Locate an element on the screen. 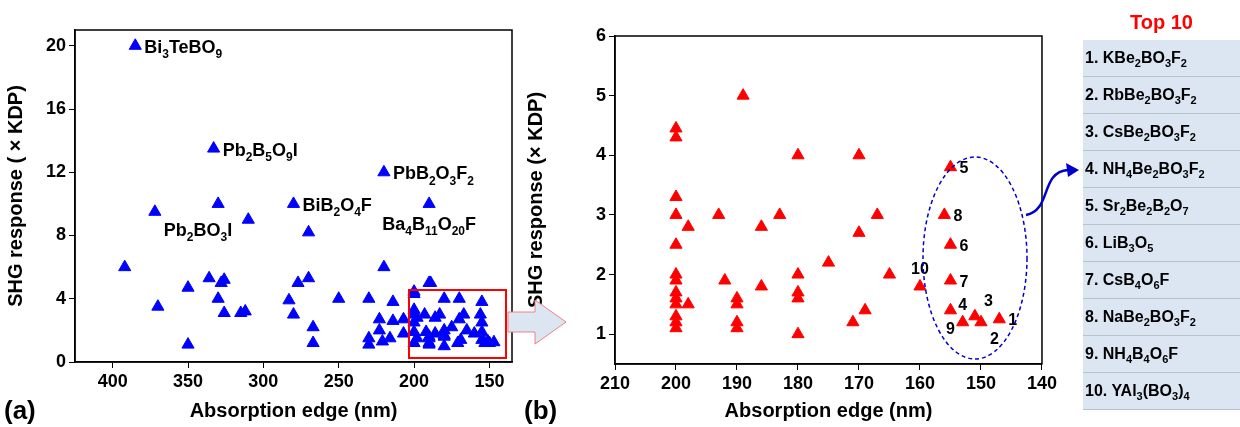 The image size is (1240, 427). text: 9. NH$_{4}$B$_{4}$O$_{6}$F is located at coordinates (1161, 354).